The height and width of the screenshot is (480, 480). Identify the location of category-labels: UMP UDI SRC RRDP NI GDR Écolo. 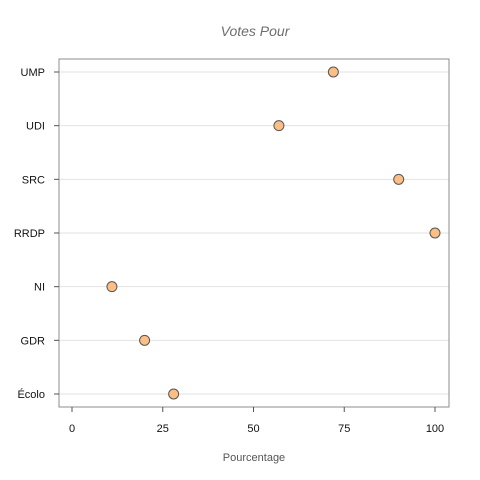
(36, 234).